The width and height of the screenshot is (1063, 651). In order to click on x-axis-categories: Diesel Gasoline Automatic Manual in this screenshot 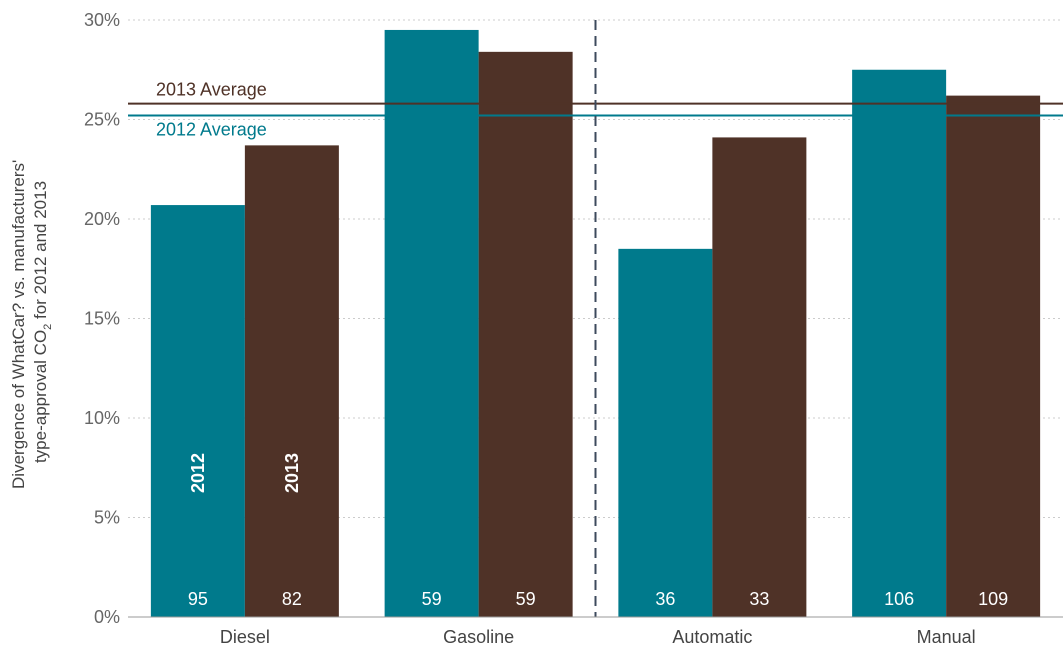, I will do `click(598, 637)`.